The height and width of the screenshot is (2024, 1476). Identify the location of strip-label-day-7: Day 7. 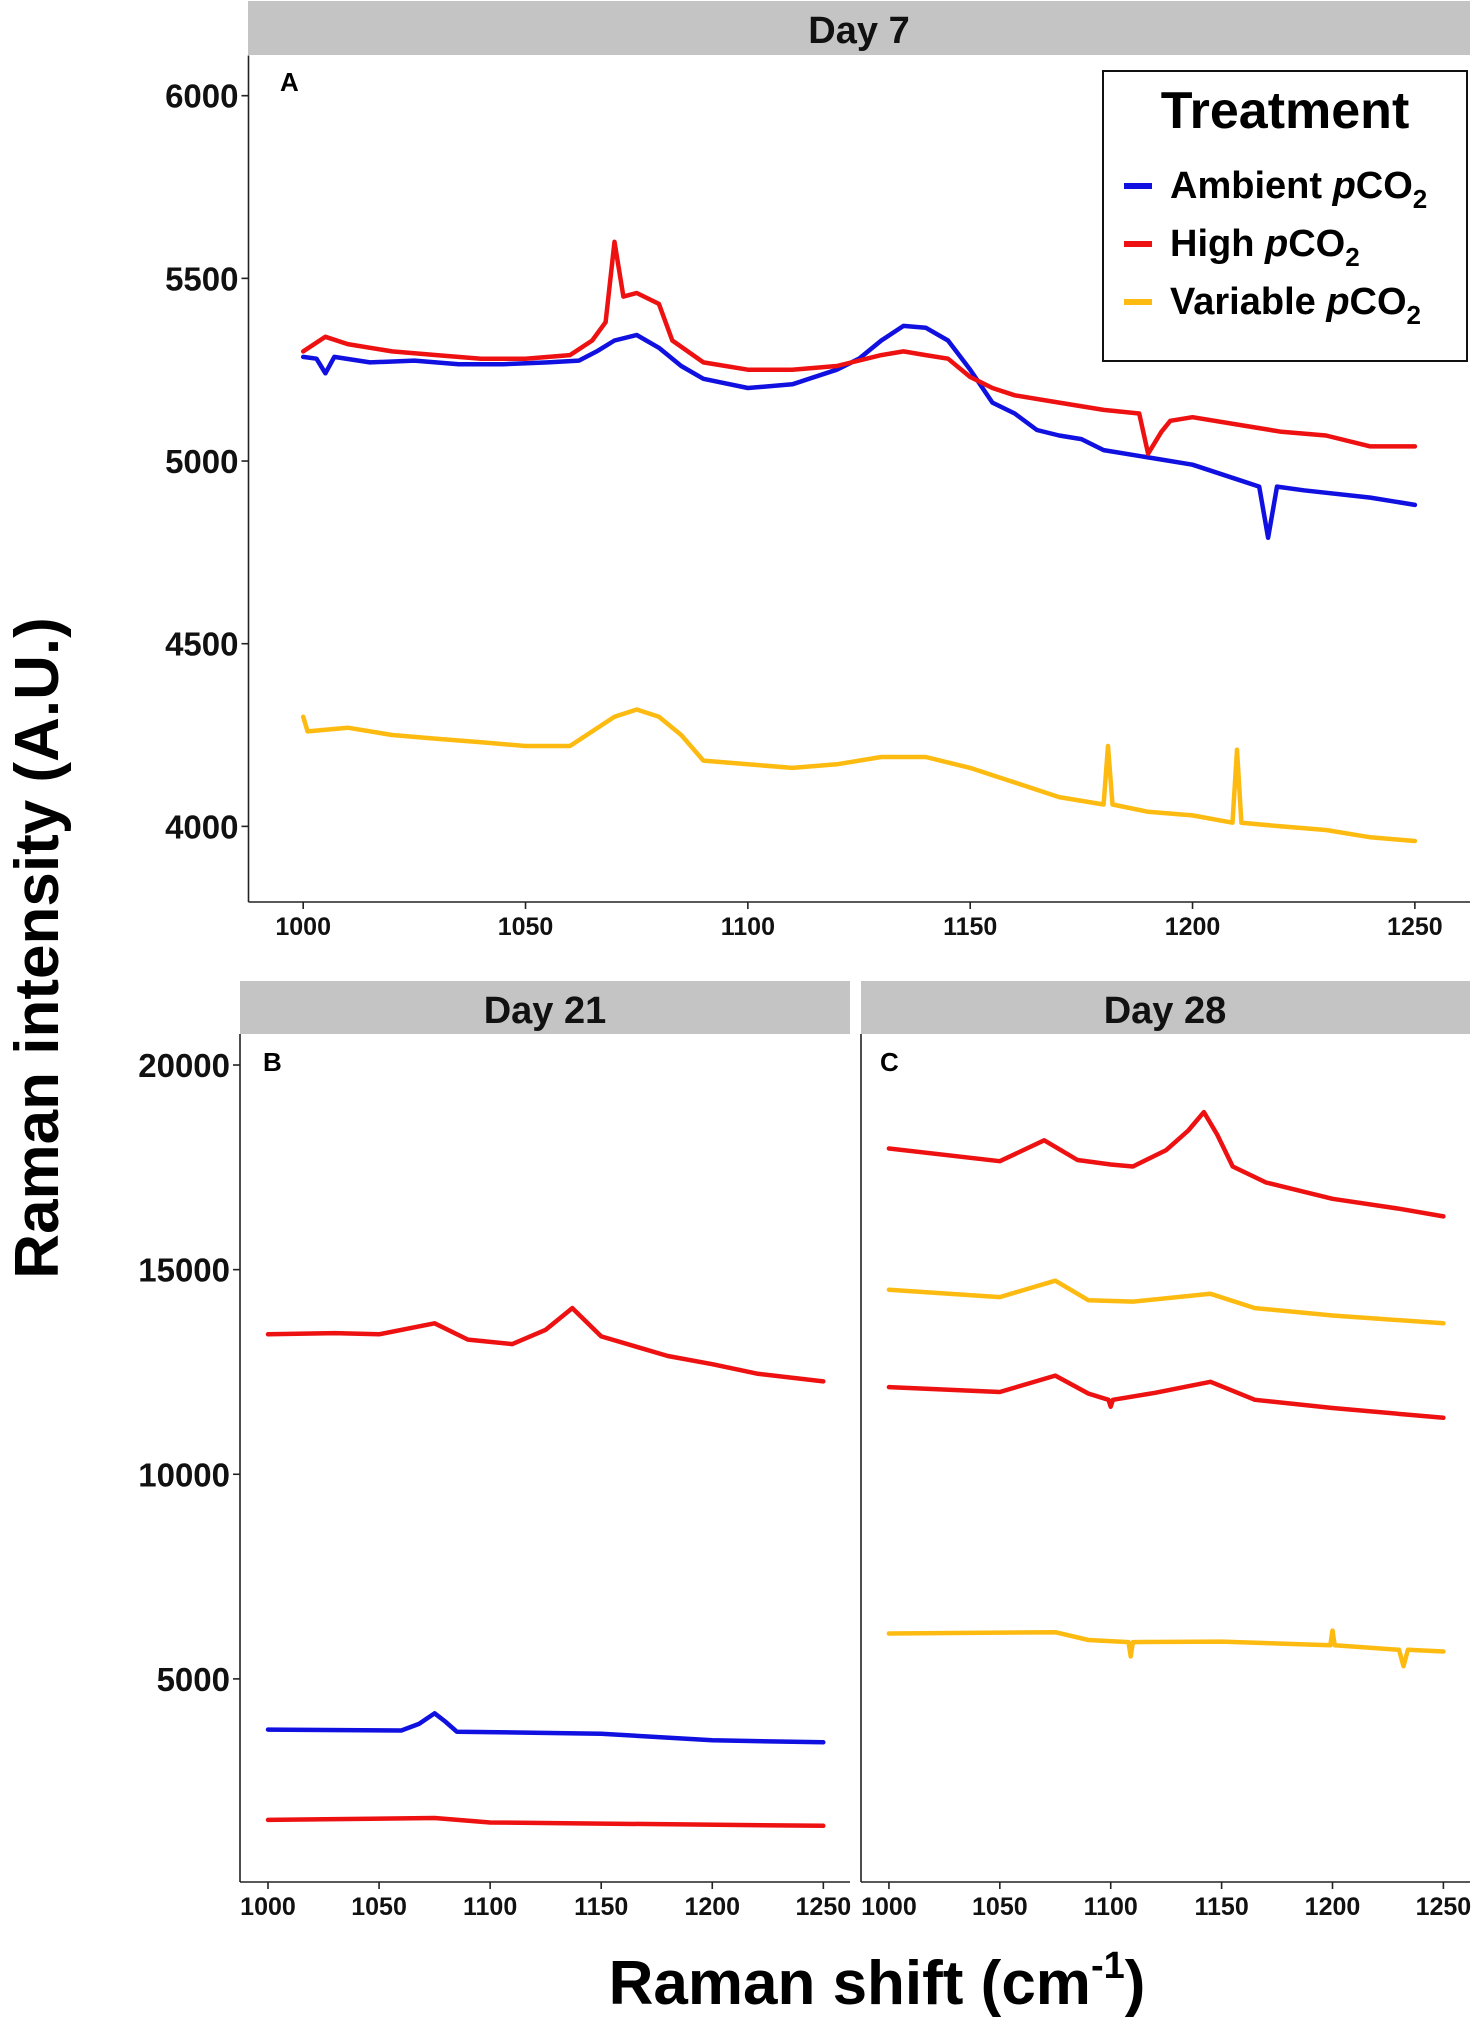
(858, 31).